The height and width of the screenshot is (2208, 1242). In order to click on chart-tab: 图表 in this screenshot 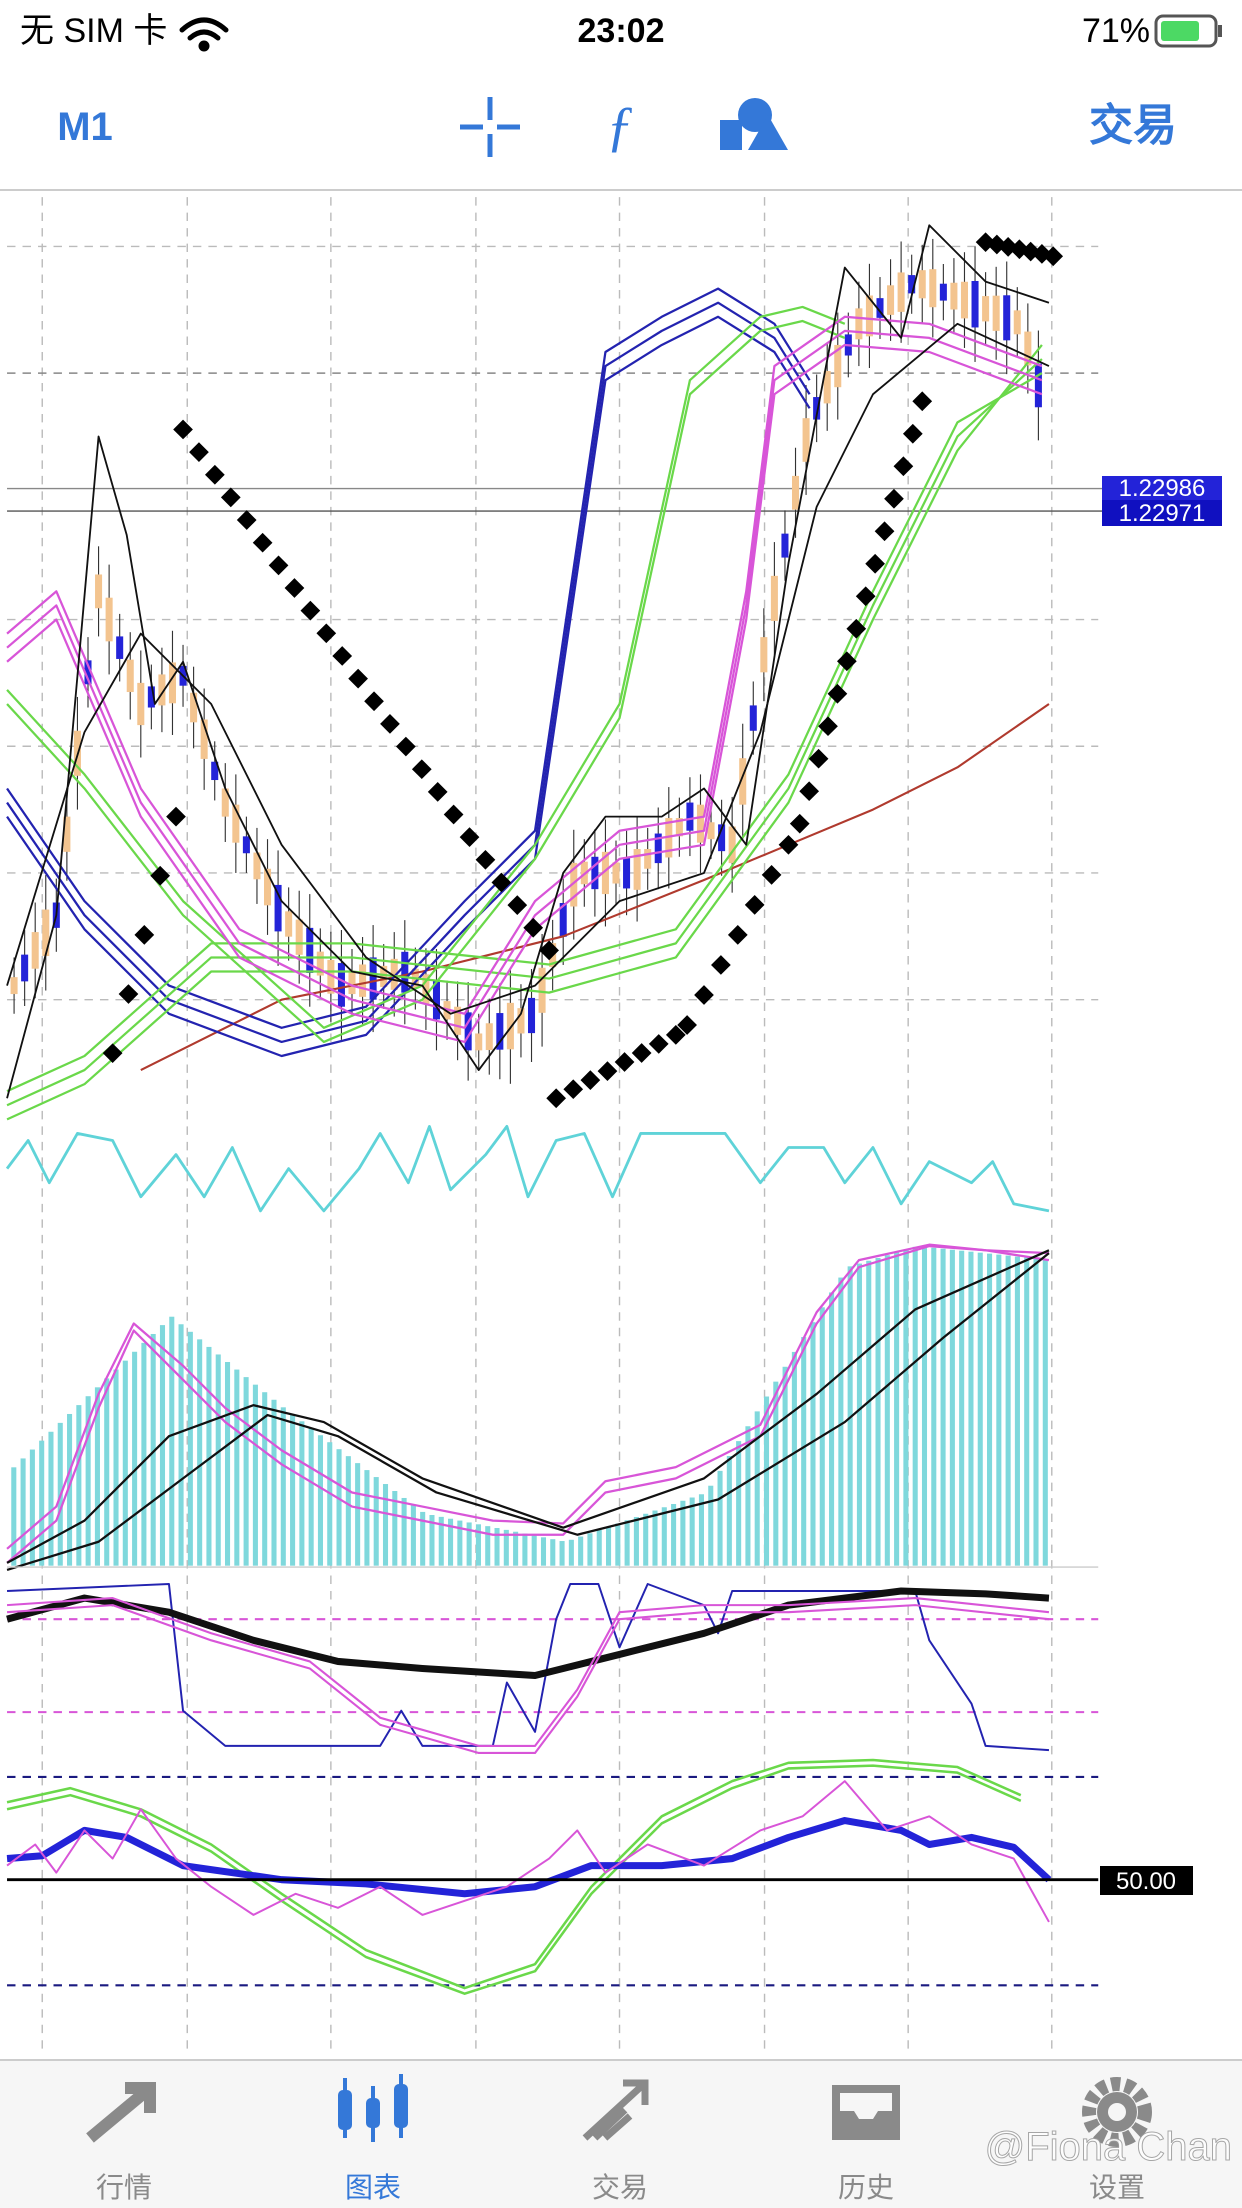, I will do `click(373, 2138)`.